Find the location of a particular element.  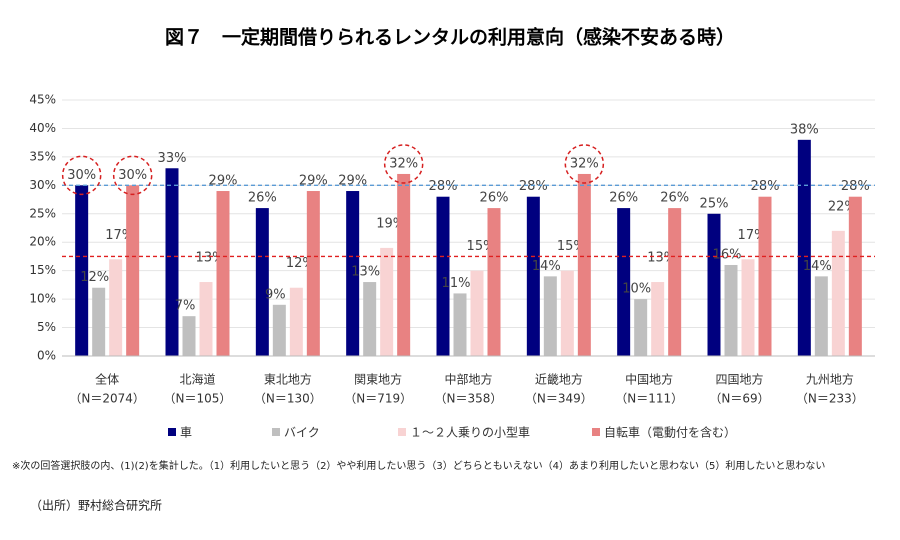

y-tick-label: 35% is located at coordinates (42, 156).